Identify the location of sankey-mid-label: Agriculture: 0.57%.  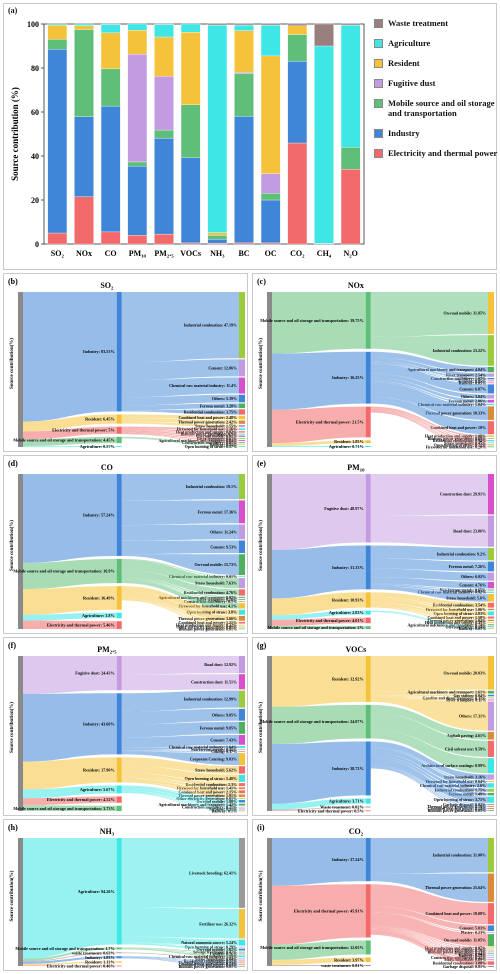
(97, 446).